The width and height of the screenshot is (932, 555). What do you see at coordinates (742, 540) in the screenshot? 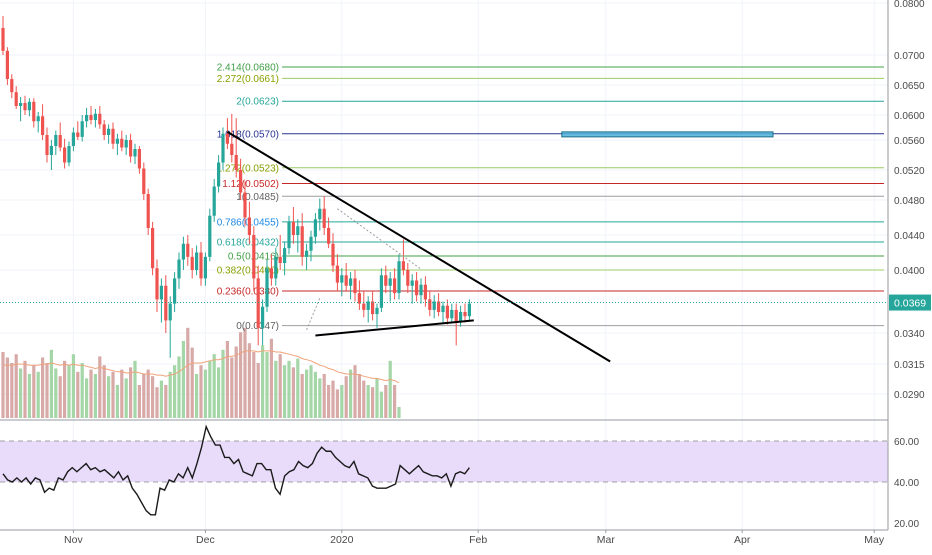
I see `time-tick-label: Apr` at bounding box center [742, 540].